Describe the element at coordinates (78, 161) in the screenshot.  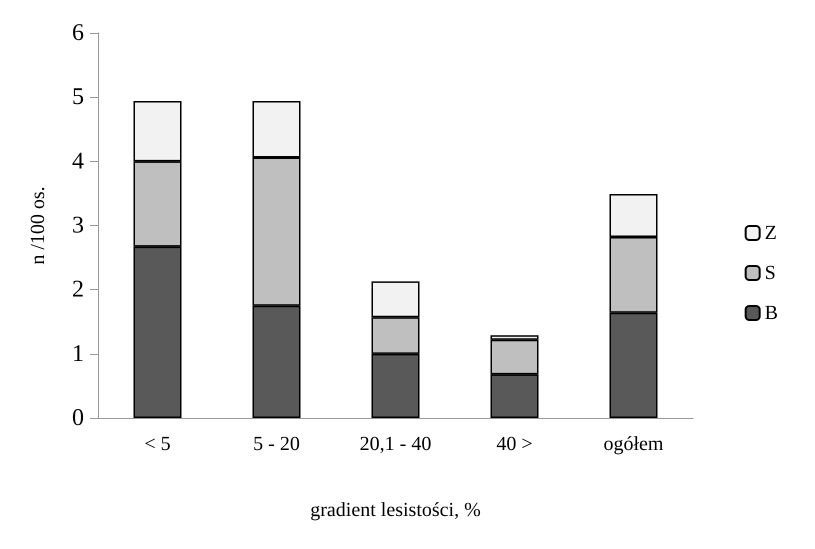
I see `y-tick-label: 4` at that location.